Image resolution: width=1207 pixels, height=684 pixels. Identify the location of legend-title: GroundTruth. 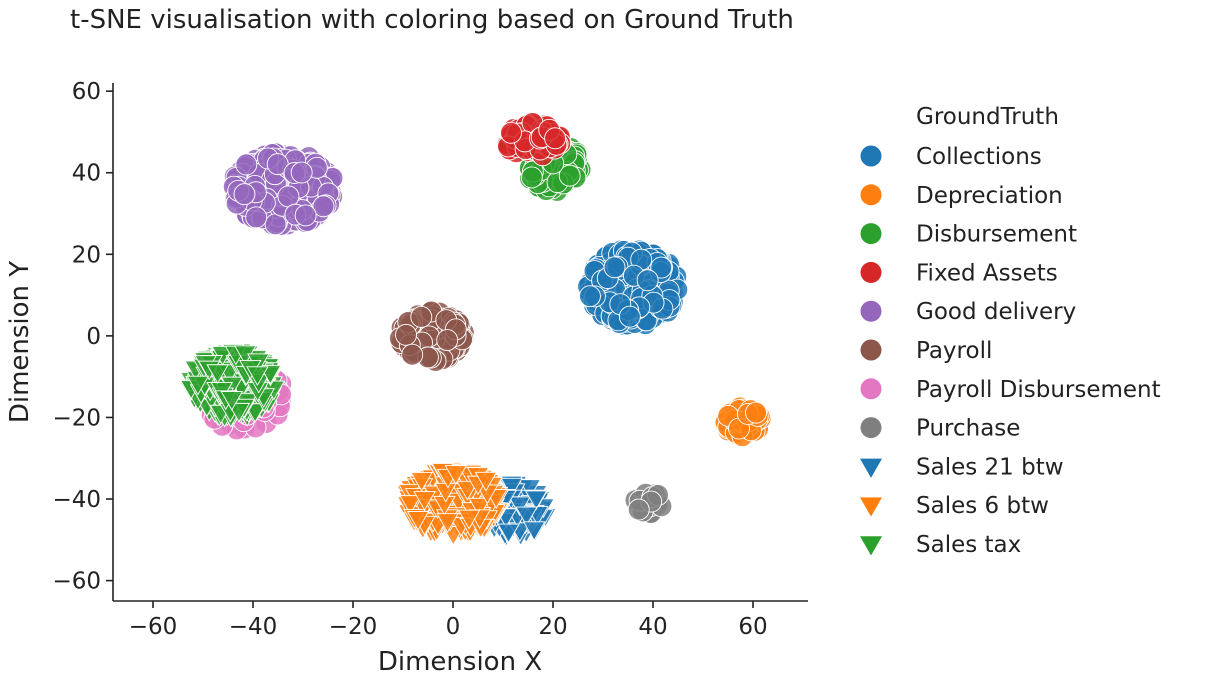
(987, 117).